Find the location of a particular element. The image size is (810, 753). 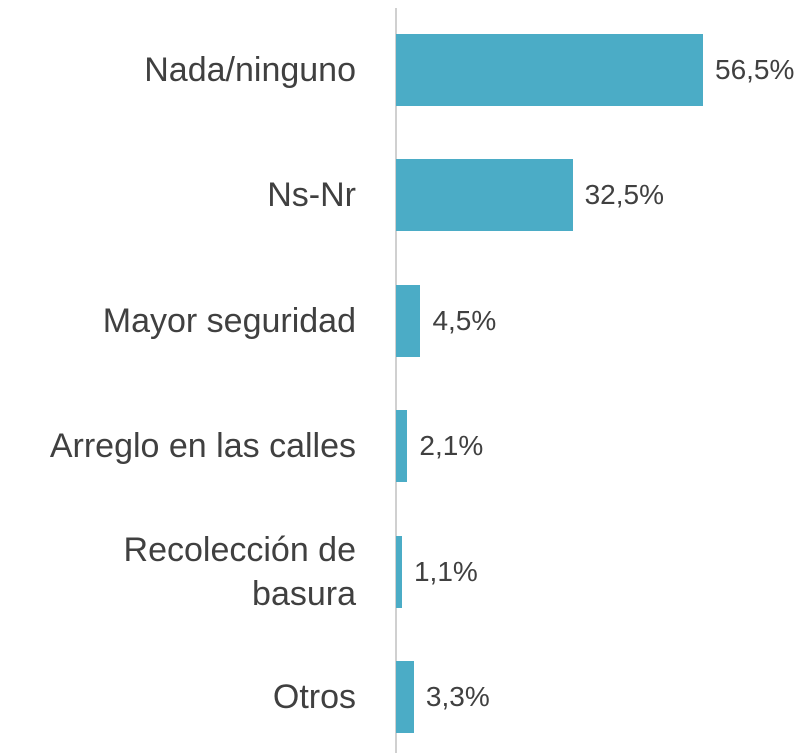

category-label: Mayor seguridad is located at coordinates (229, 320).